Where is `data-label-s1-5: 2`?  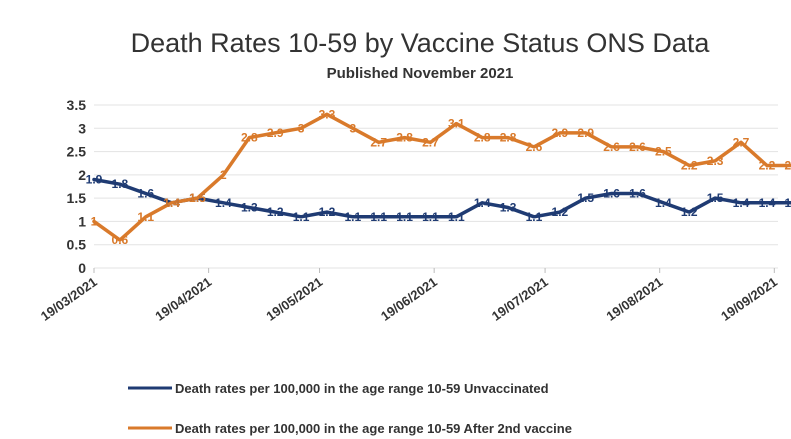 data-label-s1-5: 2 is located at coordinates (223, 175).